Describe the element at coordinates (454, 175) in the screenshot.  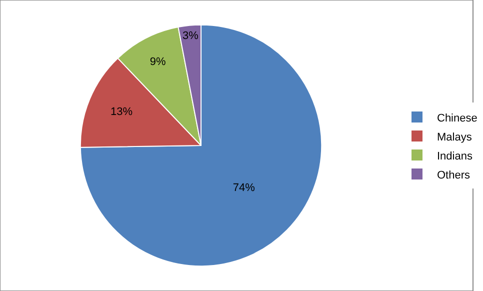
I see `legend-label: Others` at that location.